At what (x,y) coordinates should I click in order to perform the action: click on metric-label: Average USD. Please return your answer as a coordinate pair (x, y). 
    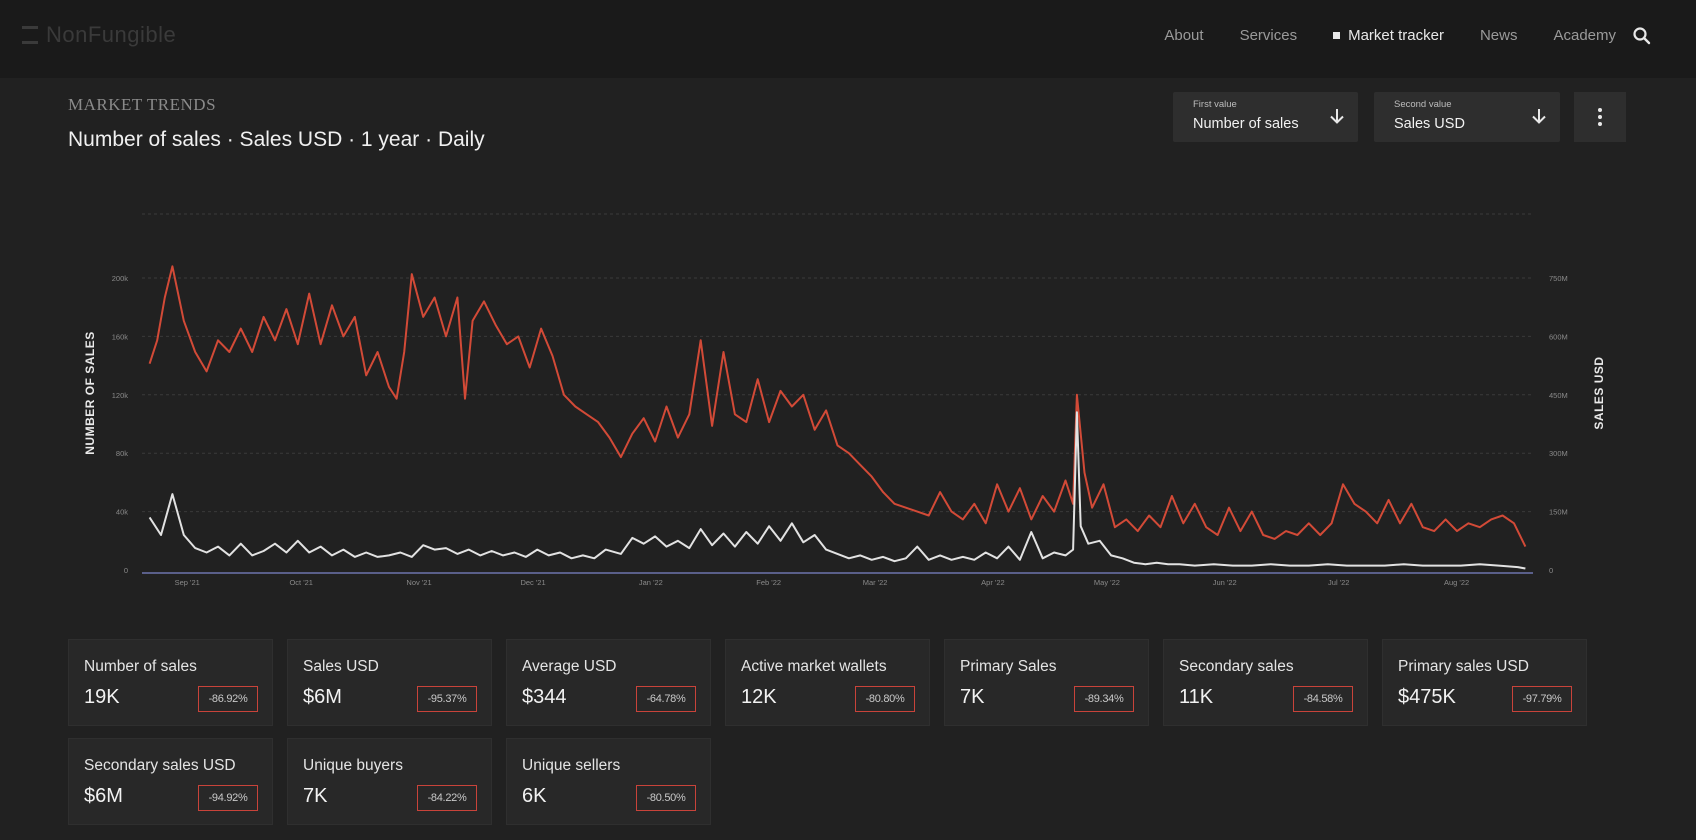
    Looking at the image, I should click on (569, 666).